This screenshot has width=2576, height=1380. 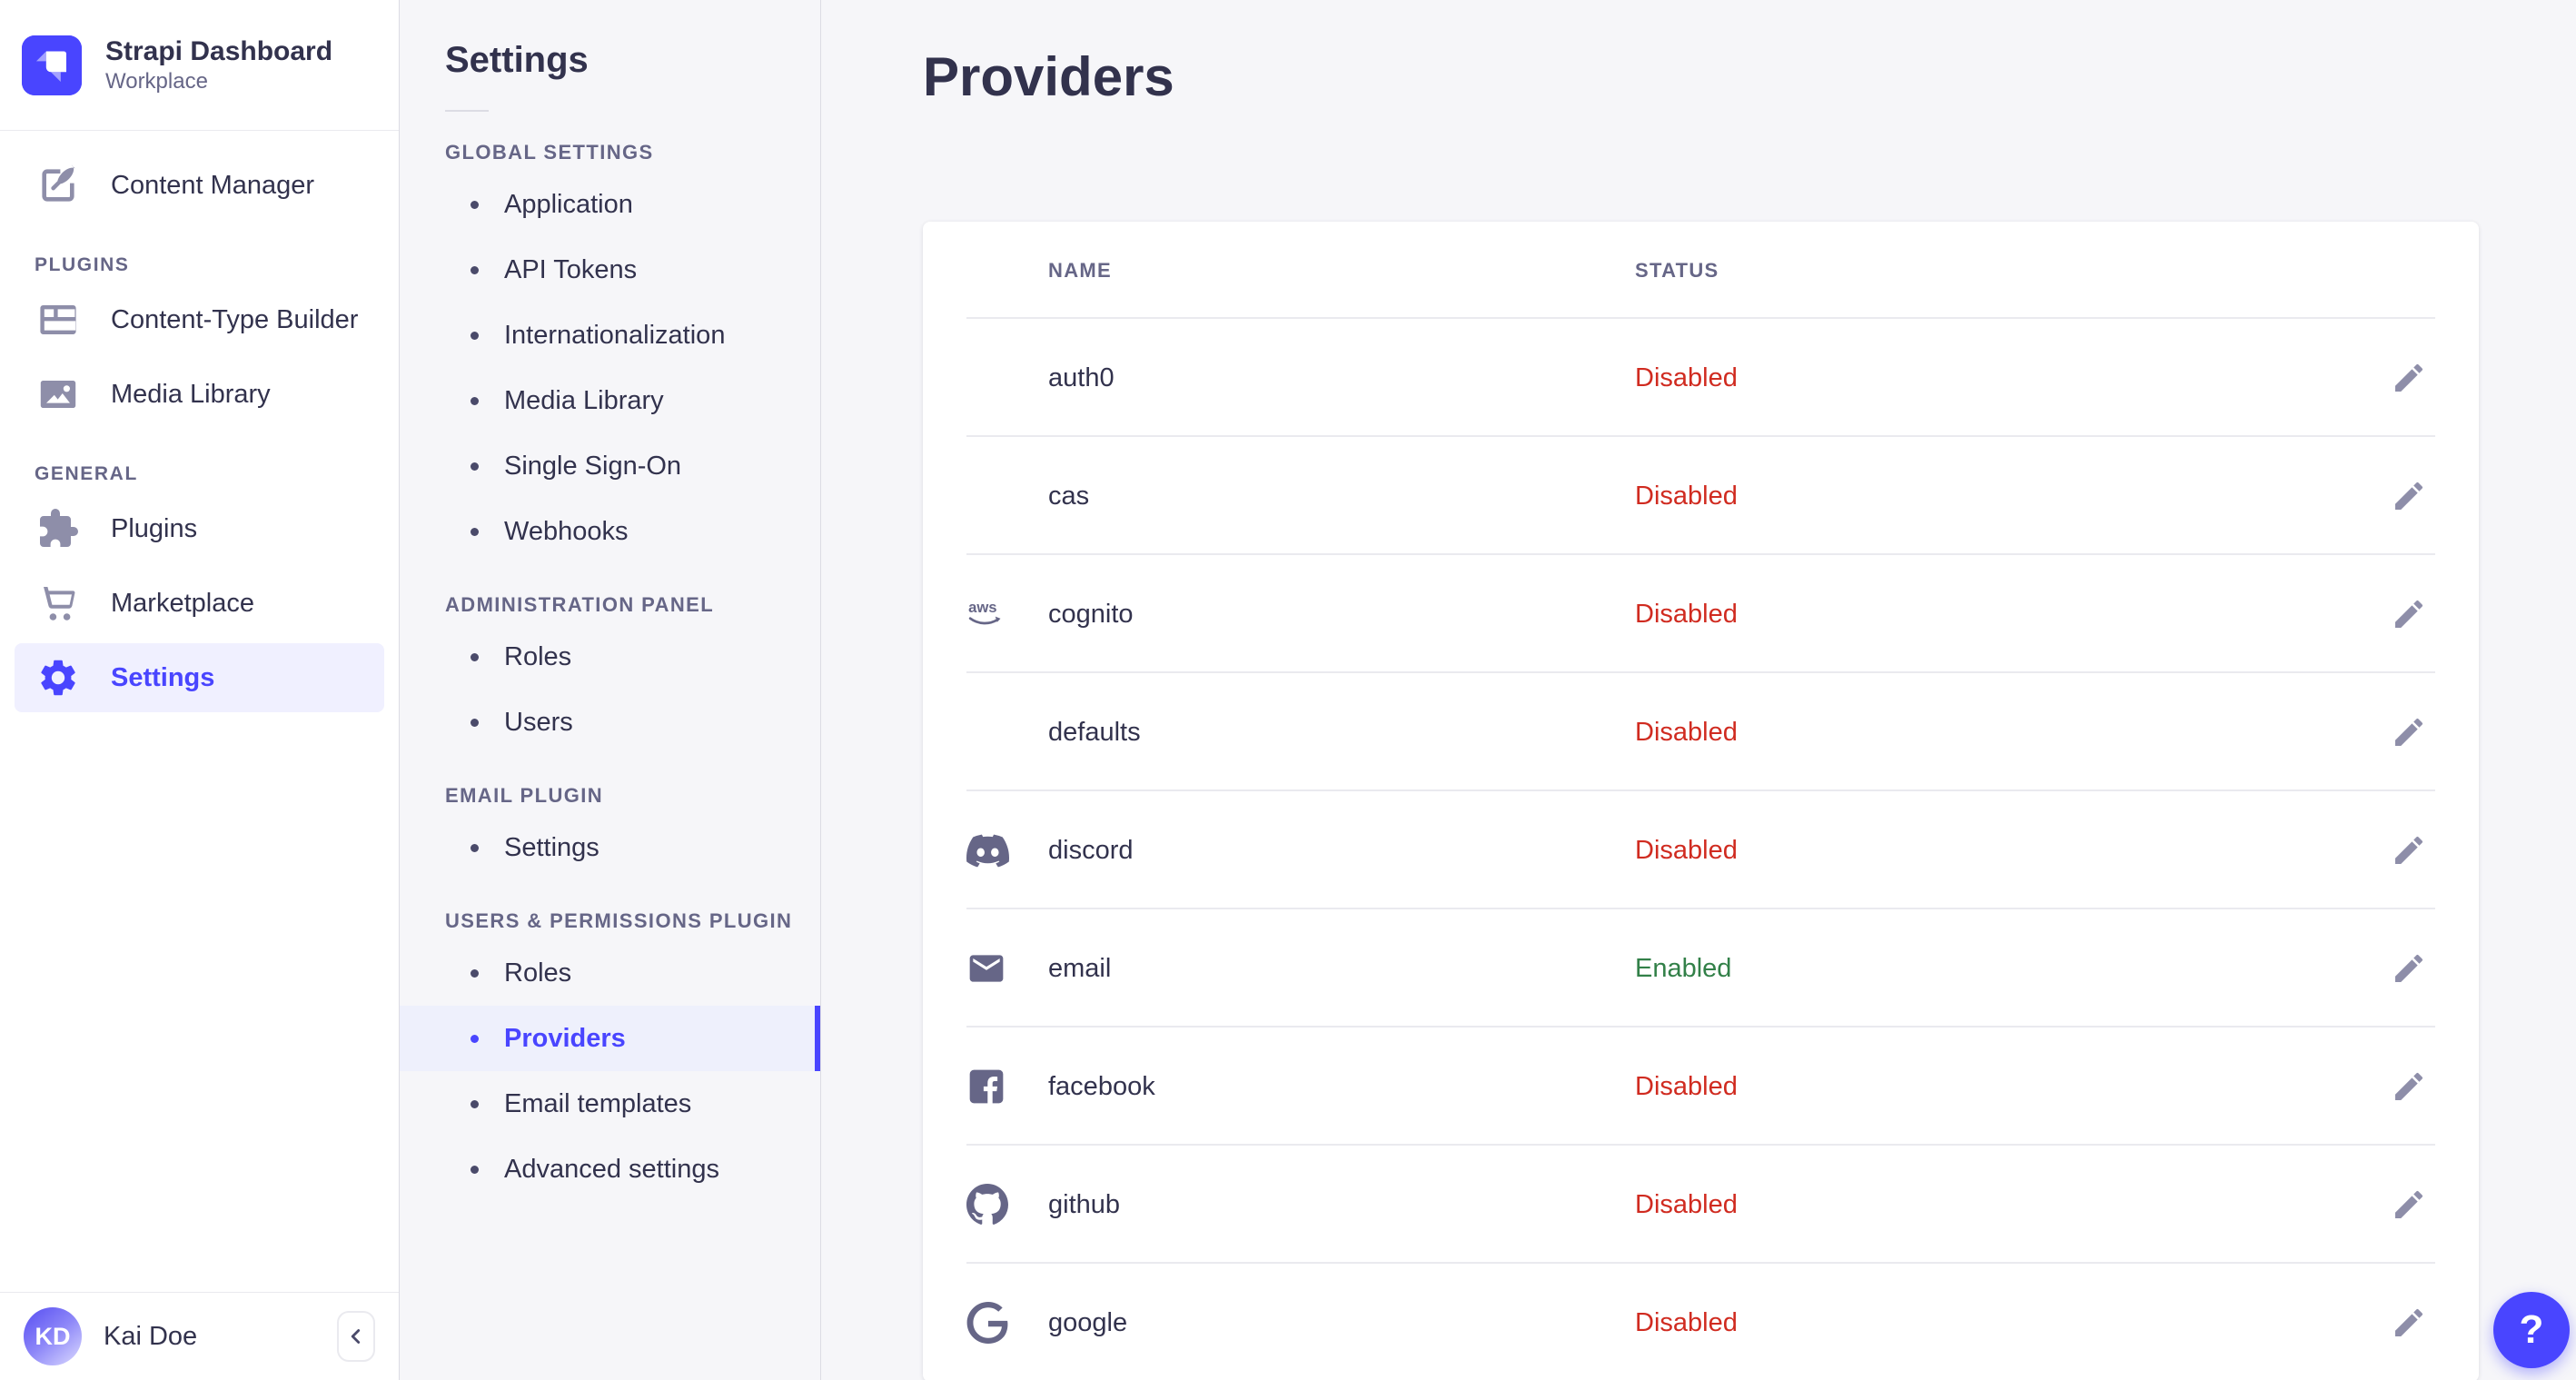 I want to click on subnav-item-advanced-settings: Advanced settings, so click(x=610, y=1169).